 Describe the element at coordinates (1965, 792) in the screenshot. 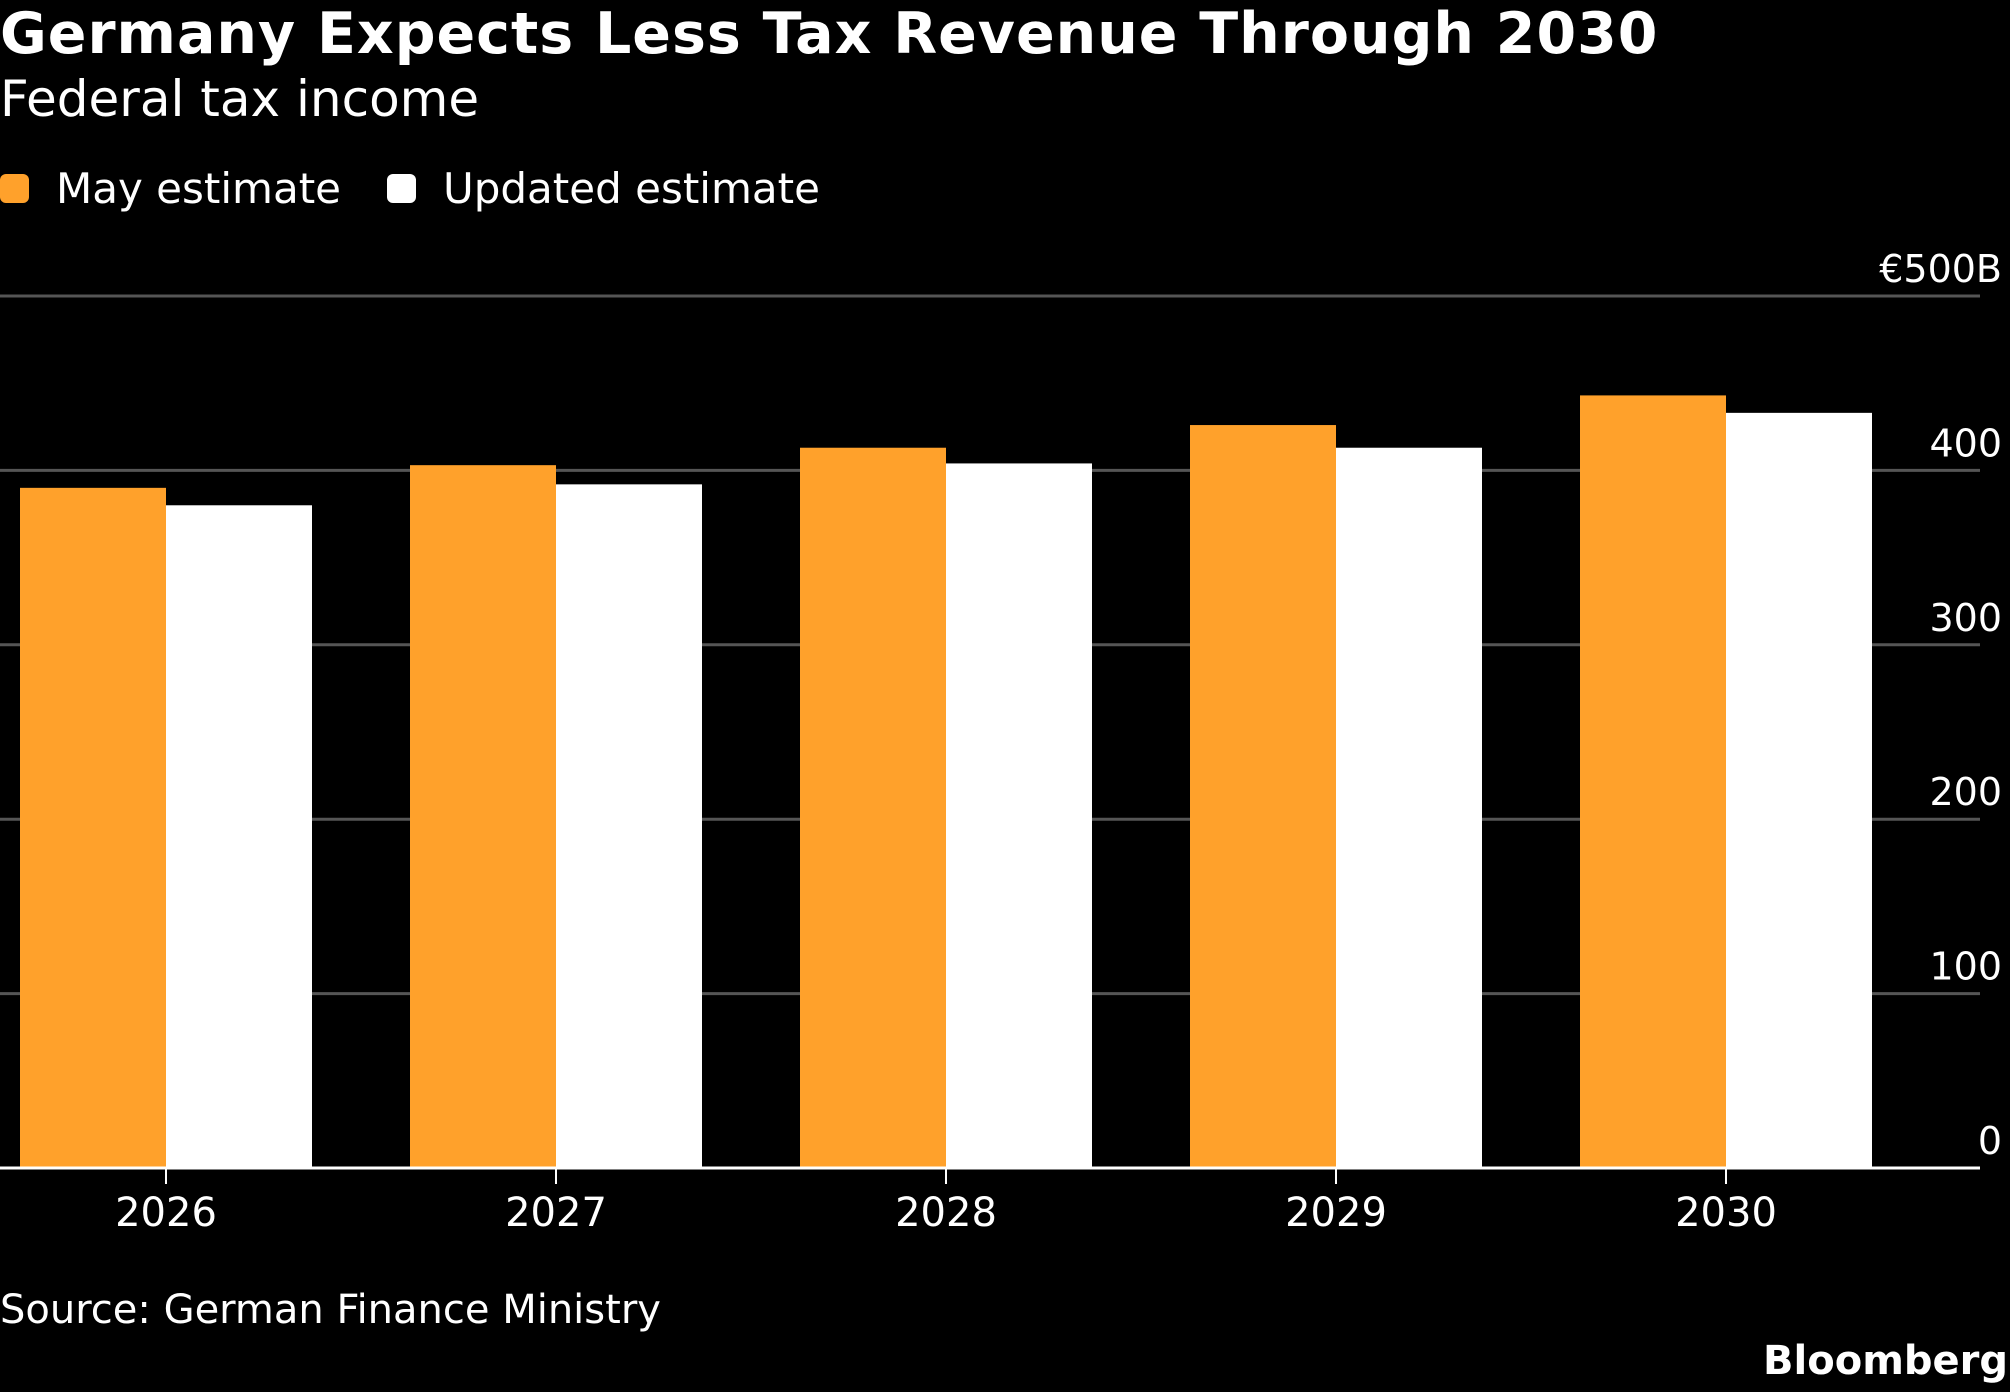

I see `y-tick-label: 200` at that location.